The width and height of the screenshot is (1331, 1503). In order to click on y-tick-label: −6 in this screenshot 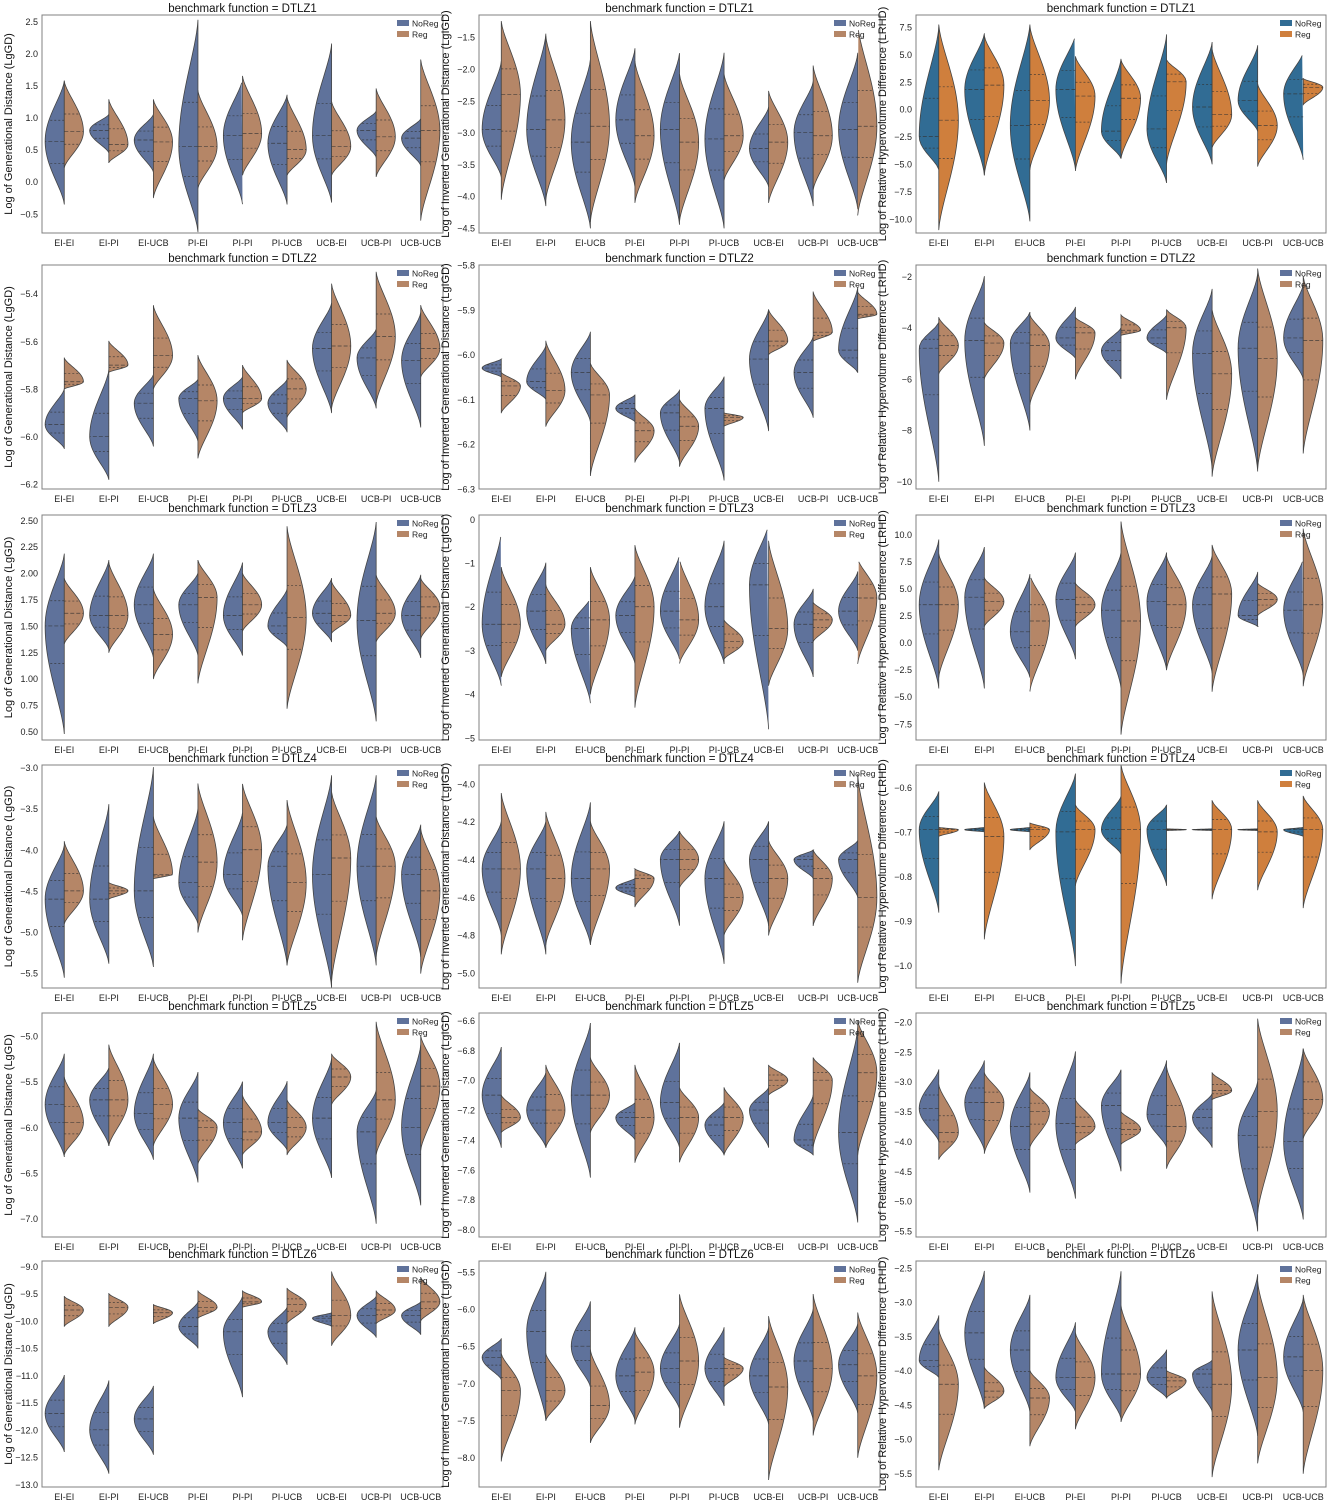, I will do `click(907, 379)`.